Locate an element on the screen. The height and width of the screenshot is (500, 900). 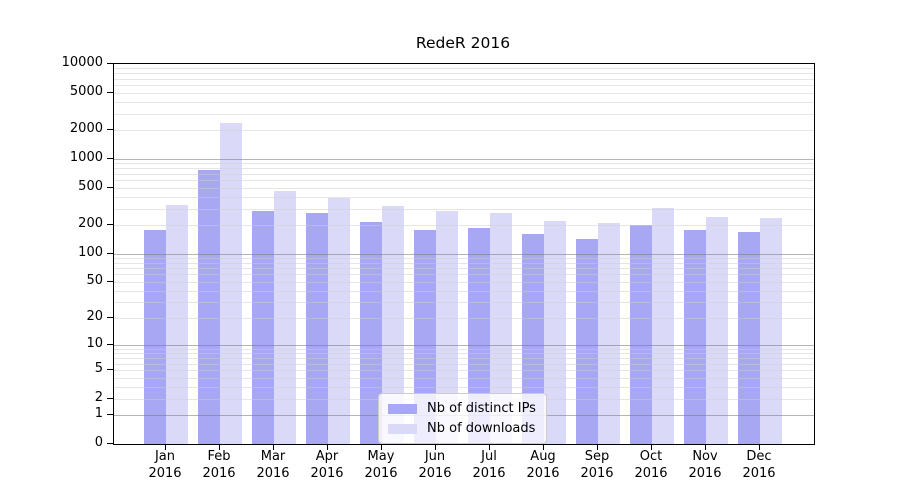
legend-label-distinct-ips: Nb of distinct IPs is located at coordinates (481, 408).